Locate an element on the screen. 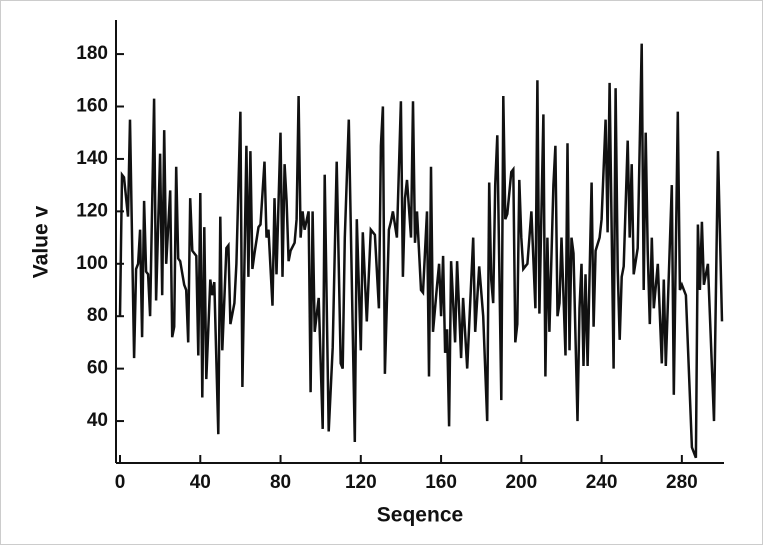  y-tick-label: 160 is located at coordinates (92, 106).